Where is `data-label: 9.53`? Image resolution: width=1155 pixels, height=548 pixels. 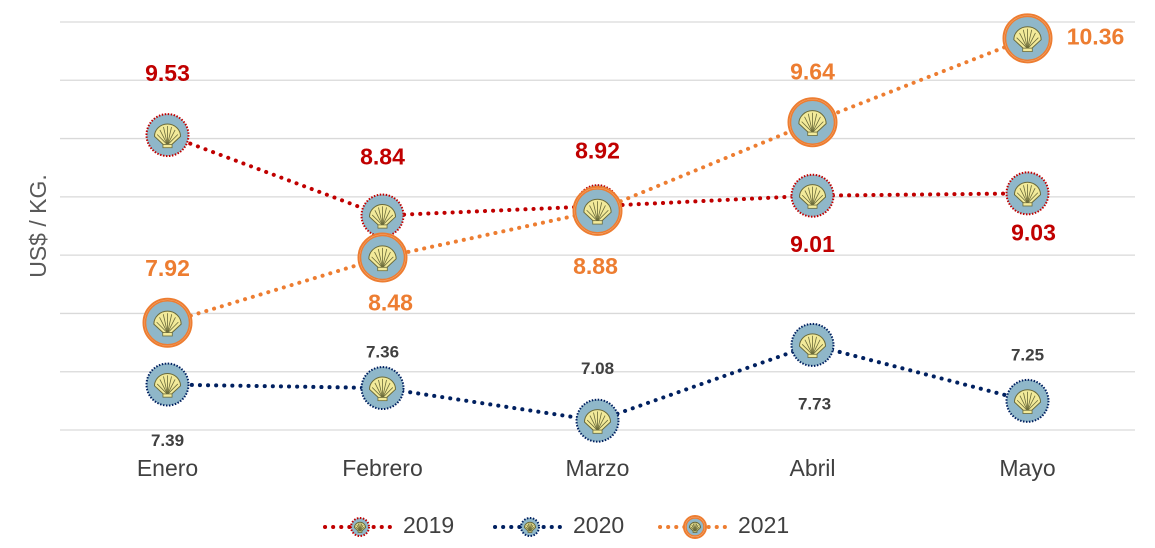
data-label: 9.53 is located at coordinates (167, 73).